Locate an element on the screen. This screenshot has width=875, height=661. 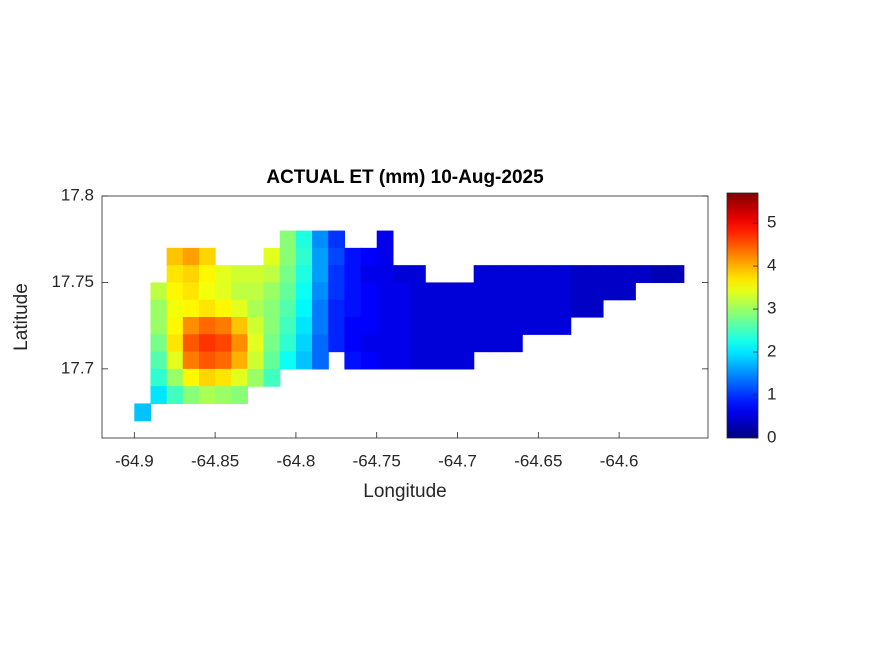
x-tick-label: -64.9 is located at coordinates (134, 460).